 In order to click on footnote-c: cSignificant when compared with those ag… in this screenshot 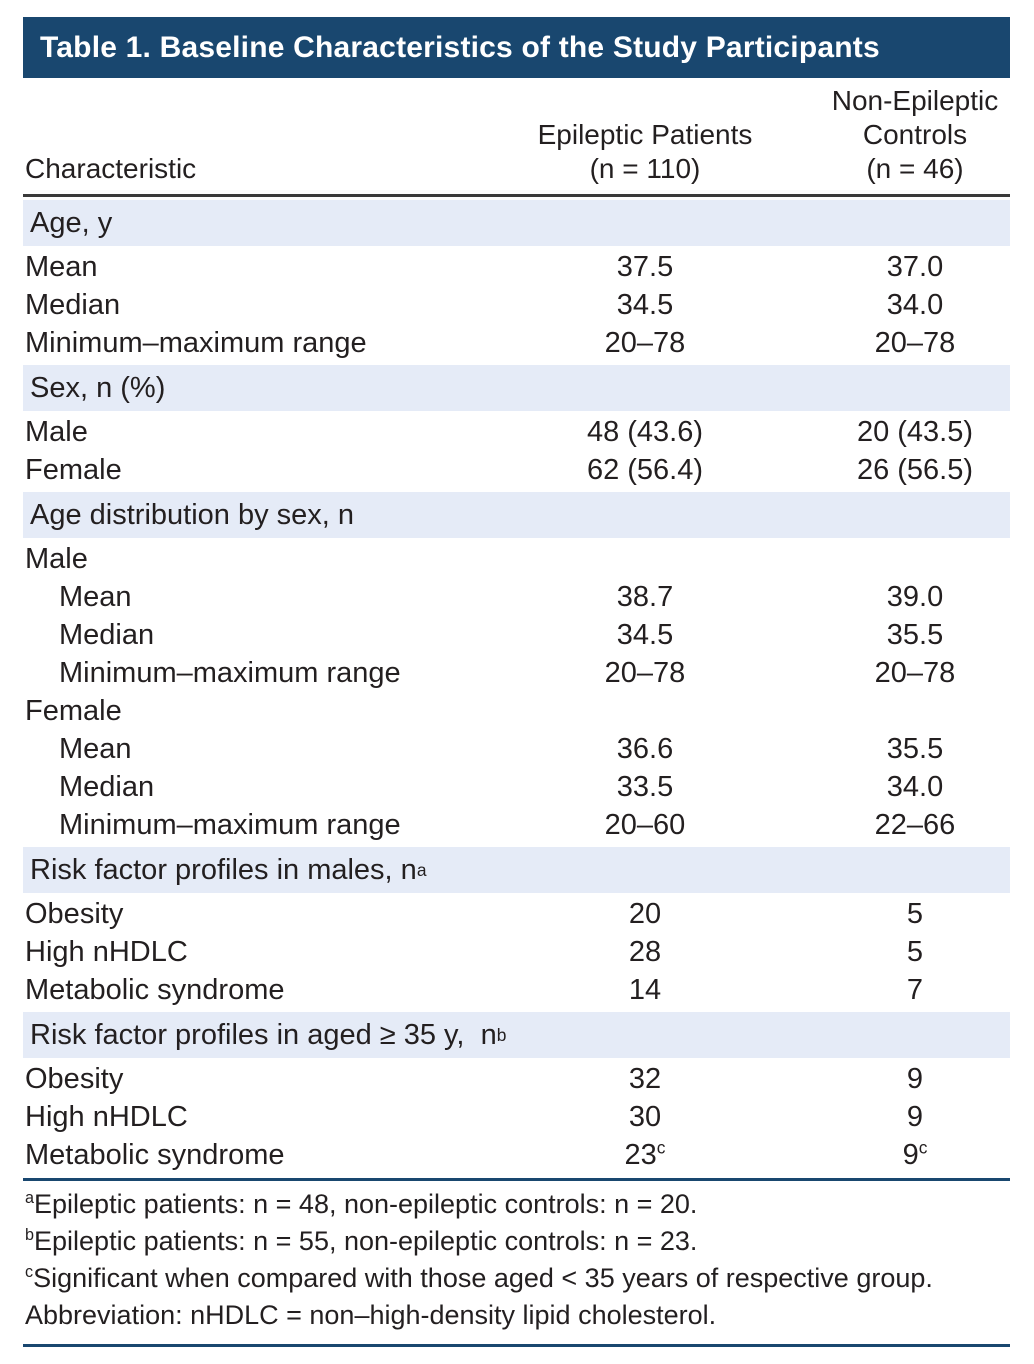, I will do `click(479, 1278)`.